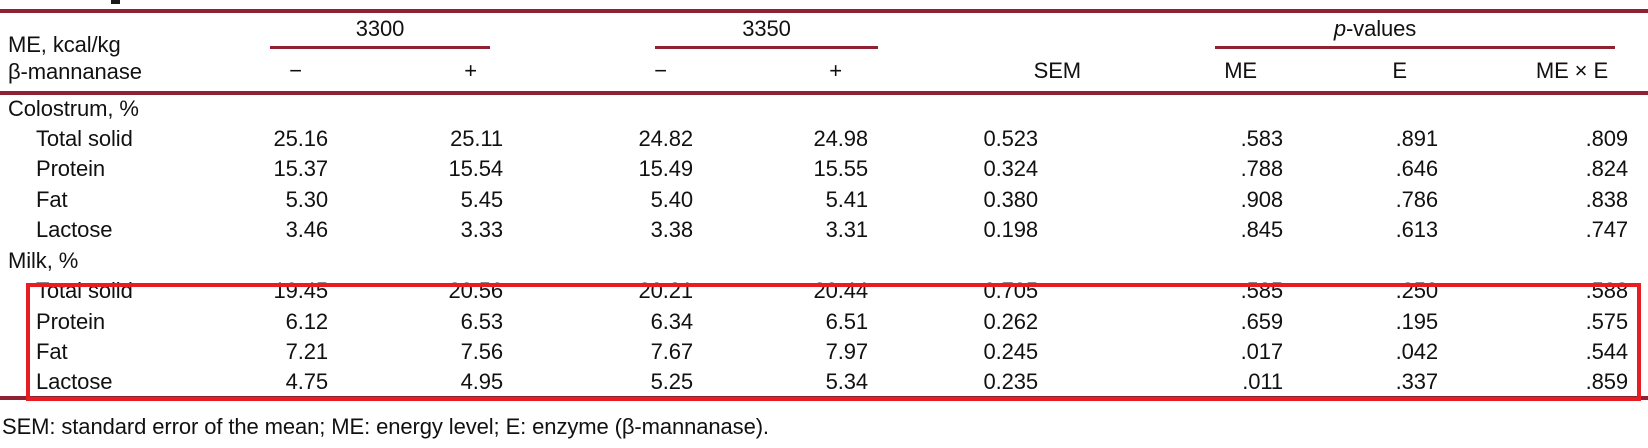 Image resolution: width=1648 pixels, height=448 pixels. What do you see at coordinates (73, 109) in the screenshot?
I see `section-label: Colostrum, %` at bounding box center [73, 109].